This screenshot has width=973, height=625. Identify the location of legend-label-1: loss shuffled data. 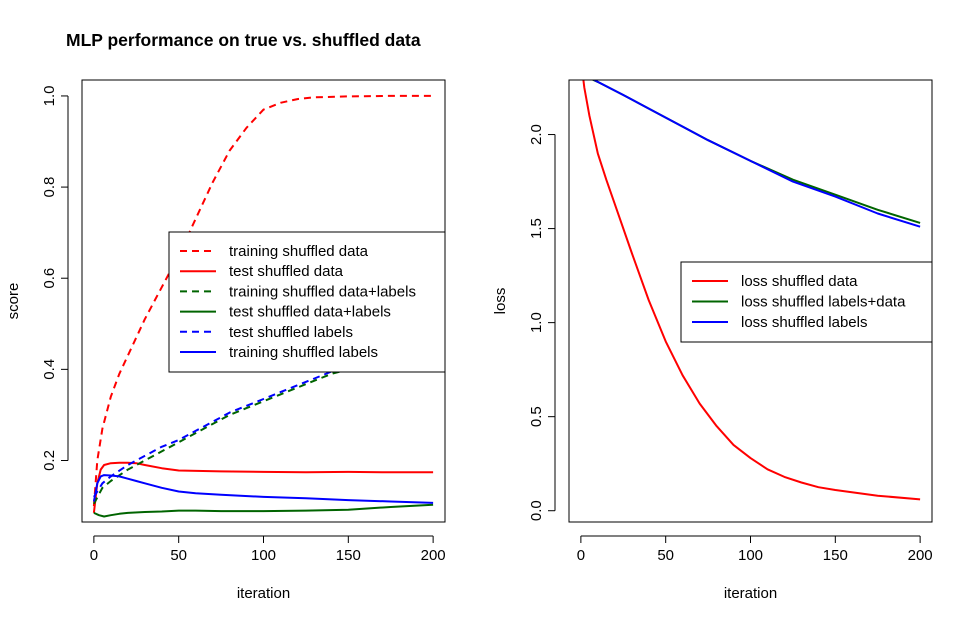
(799, 281).